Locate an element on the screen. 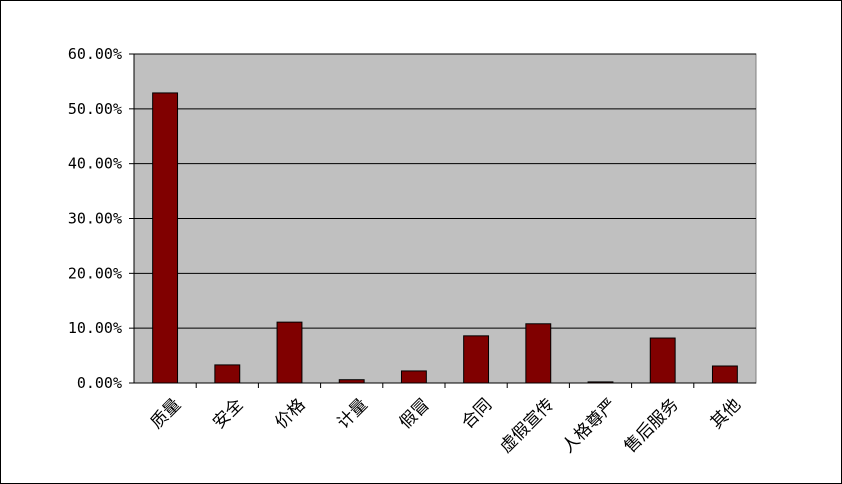  x-category-label: 人格尊严 is located at coordinates (589, 426).